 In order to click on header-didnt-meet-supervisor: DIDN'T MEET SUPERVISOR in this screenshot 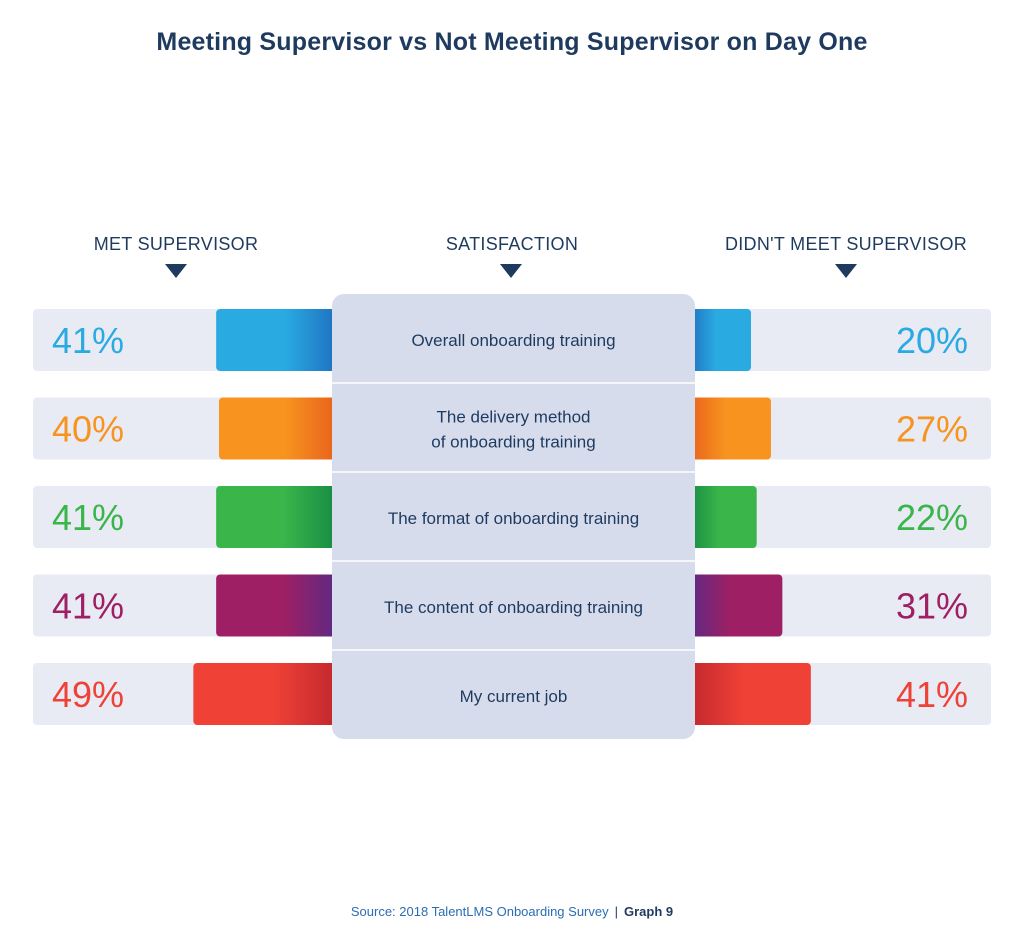, I will do `click(846, 244)`.